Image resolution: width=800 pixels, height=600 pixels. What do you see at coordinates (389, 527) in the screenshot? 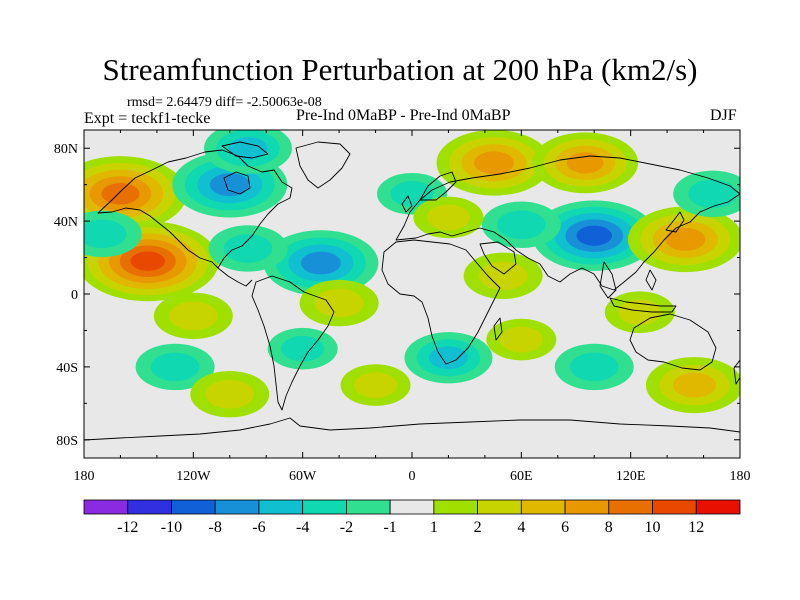
I see `colorbar-label: -1` at bounding box center [389, 527].